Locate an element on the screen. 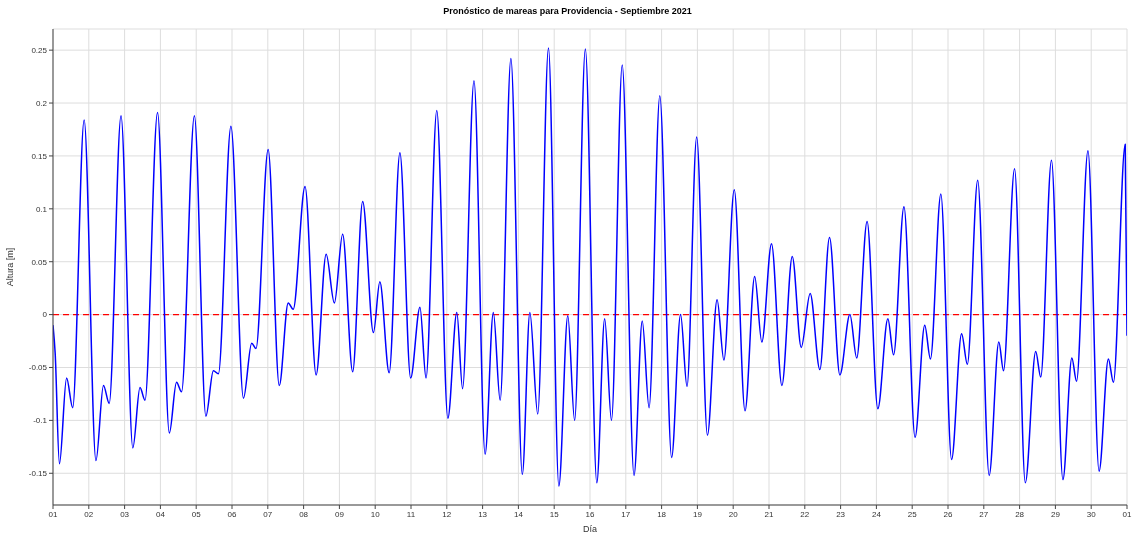  x-tick-label: 21 is located at coordinates (769, 514).